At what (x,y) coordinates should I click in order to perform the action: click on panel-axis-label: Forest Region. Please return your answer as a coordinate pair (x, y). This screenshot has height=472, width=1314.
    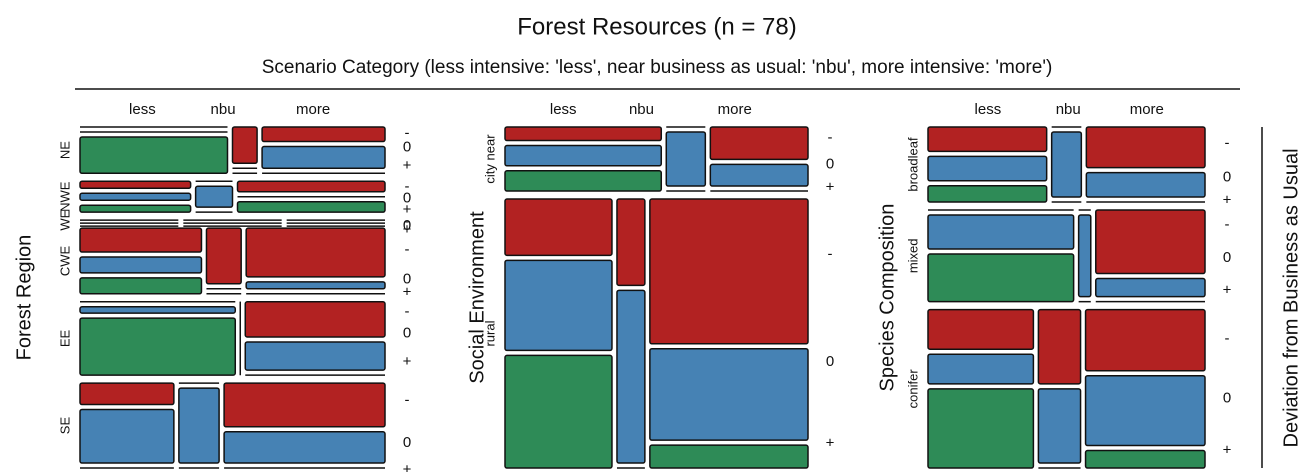
    Looking at the image, I should click on (24, 298).